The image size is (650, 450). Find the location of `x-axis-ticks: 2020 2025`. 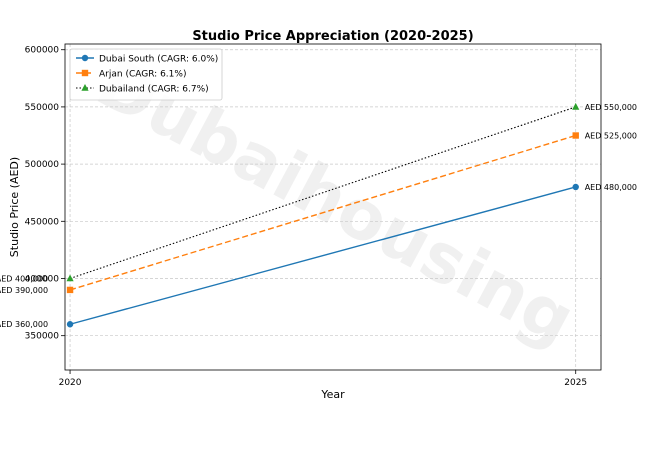

x-axis-ticks: 2020 2025 is located at coordinates (323, 379).